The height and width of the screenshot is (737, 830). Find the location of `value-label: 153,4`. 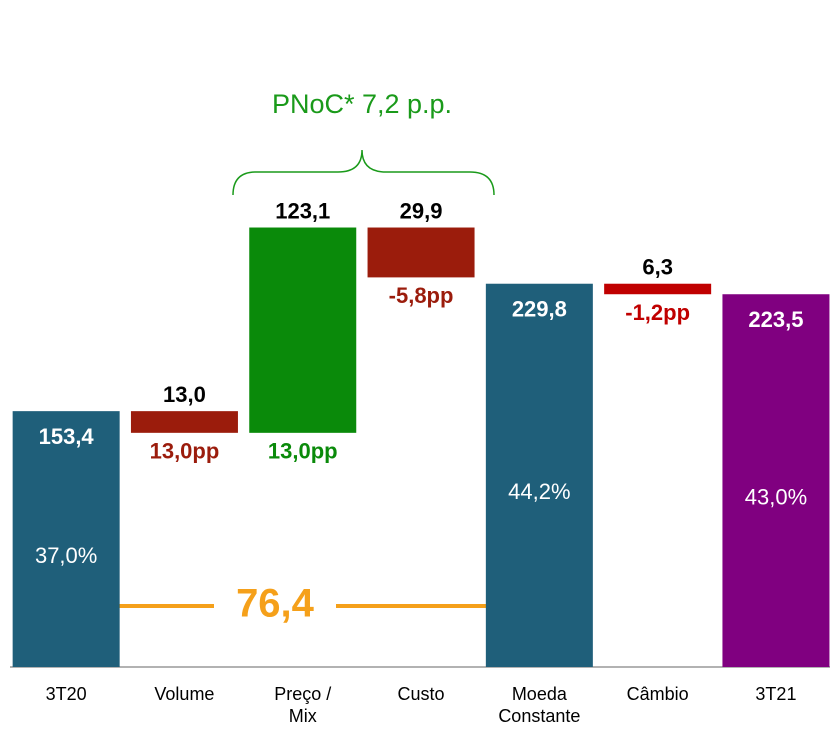

value-label: 153,4 is located at coordinates (67, 436).